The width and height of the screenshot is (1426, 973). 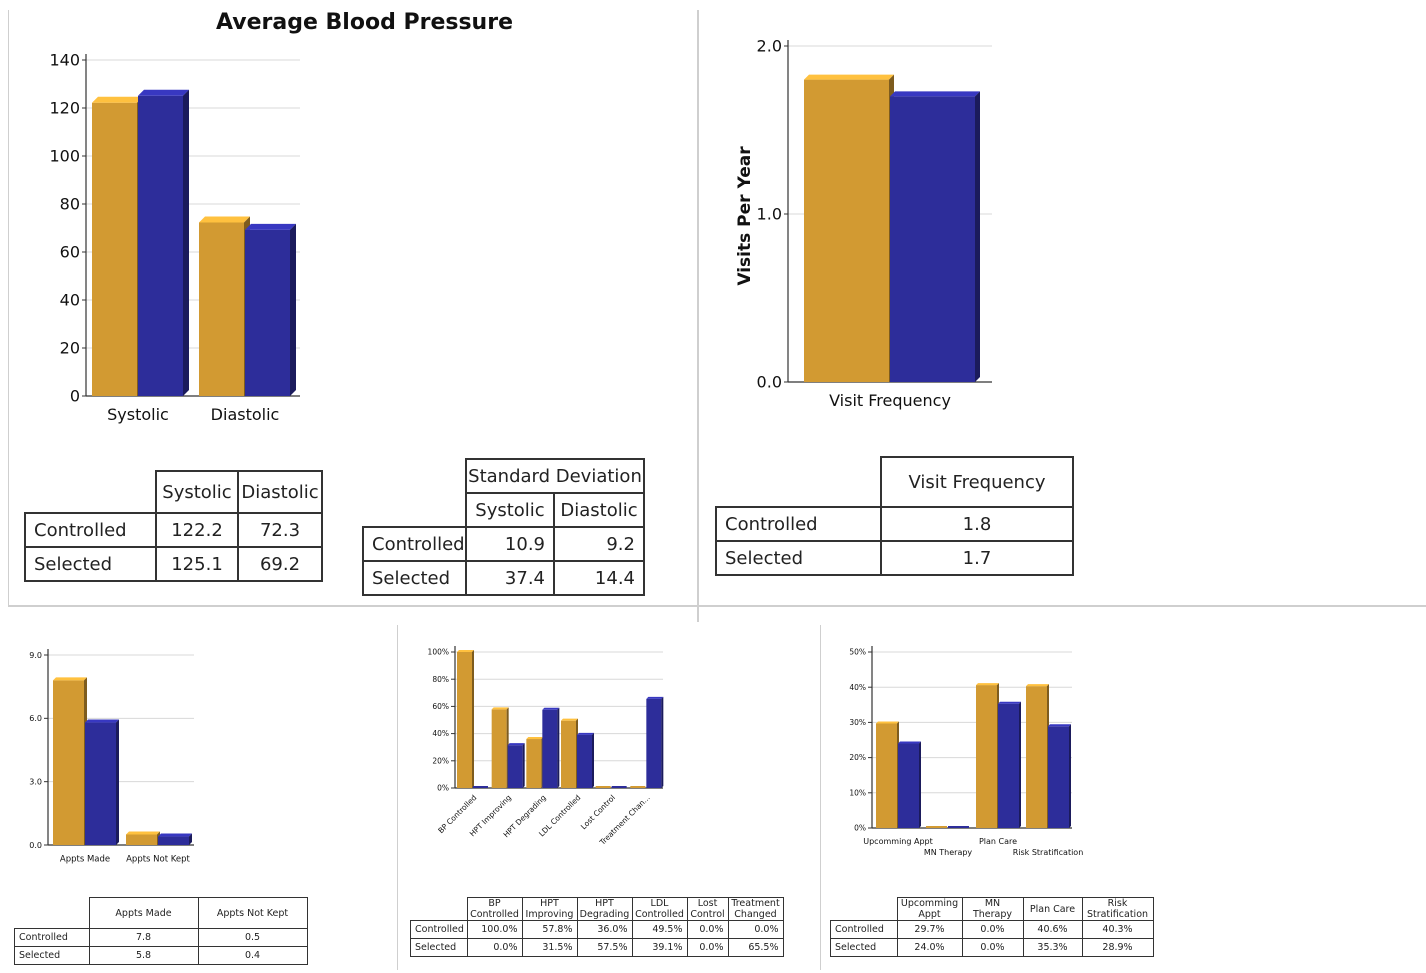 What do you see at coordinates (280, 530) in the screenshot?
I see `bp-cell: 72.3` at bounding box center [280, 530].